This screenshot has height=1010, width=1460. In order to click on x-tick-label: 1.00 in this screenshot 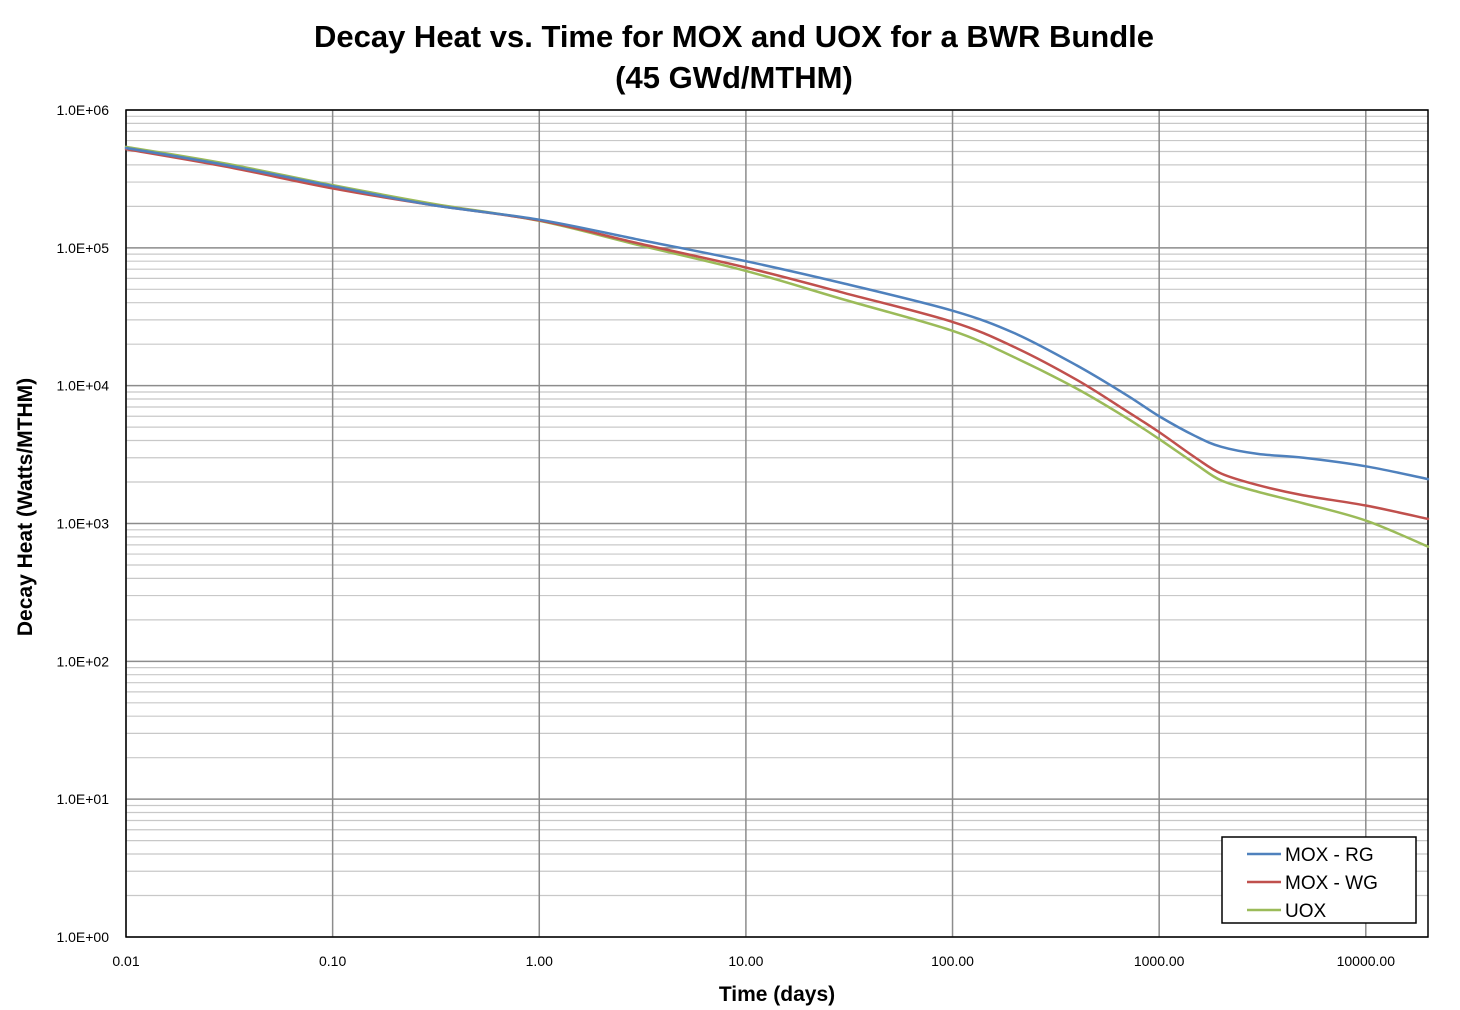, I will do `click(539, 961)`.